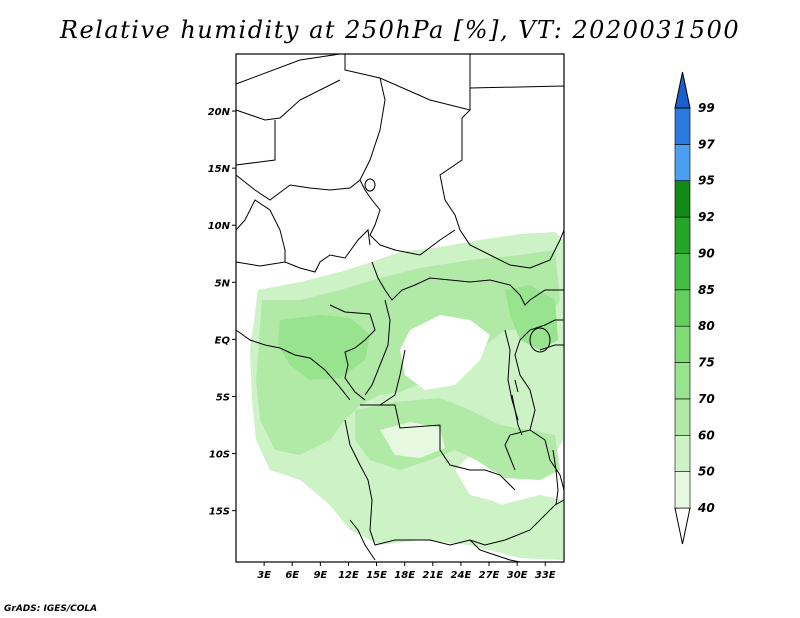 This screenshot has height=618, width=800. Describe the element at coordinates (432, 575) in the screenshot. I see `lon-tick-label: 21E` at that location.